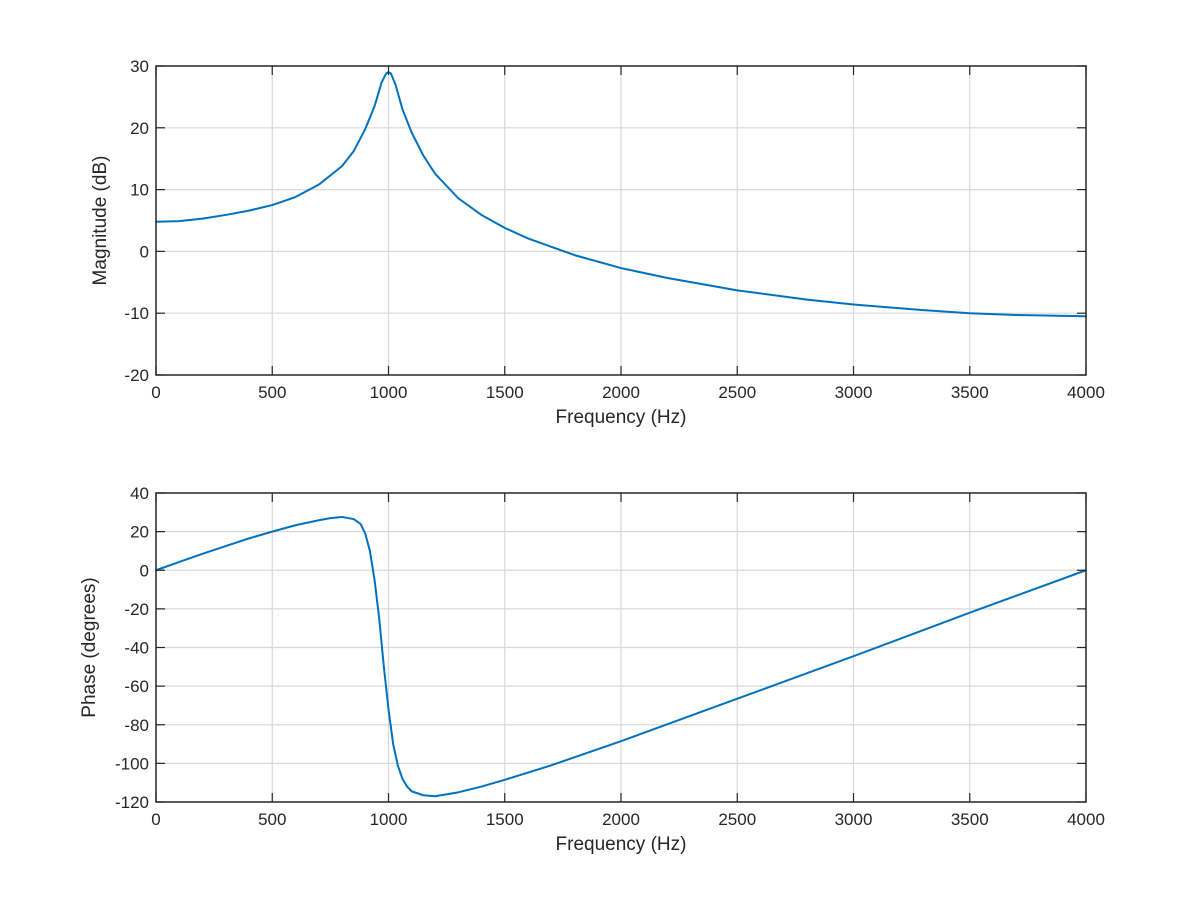 This screenshot has height=905, width=1200. What do you see at coordinates (737, 819) in the screenshot?
I see `phase-x-tick-label: 2500` at bounding box center [737, 819].